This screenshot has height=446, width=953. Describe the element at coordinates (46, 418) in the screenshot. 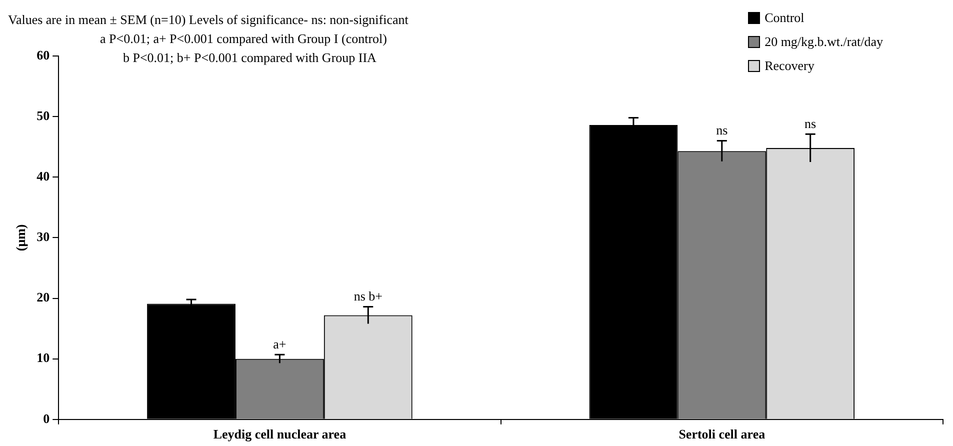

I see `y-tick-label: 0` at that location.